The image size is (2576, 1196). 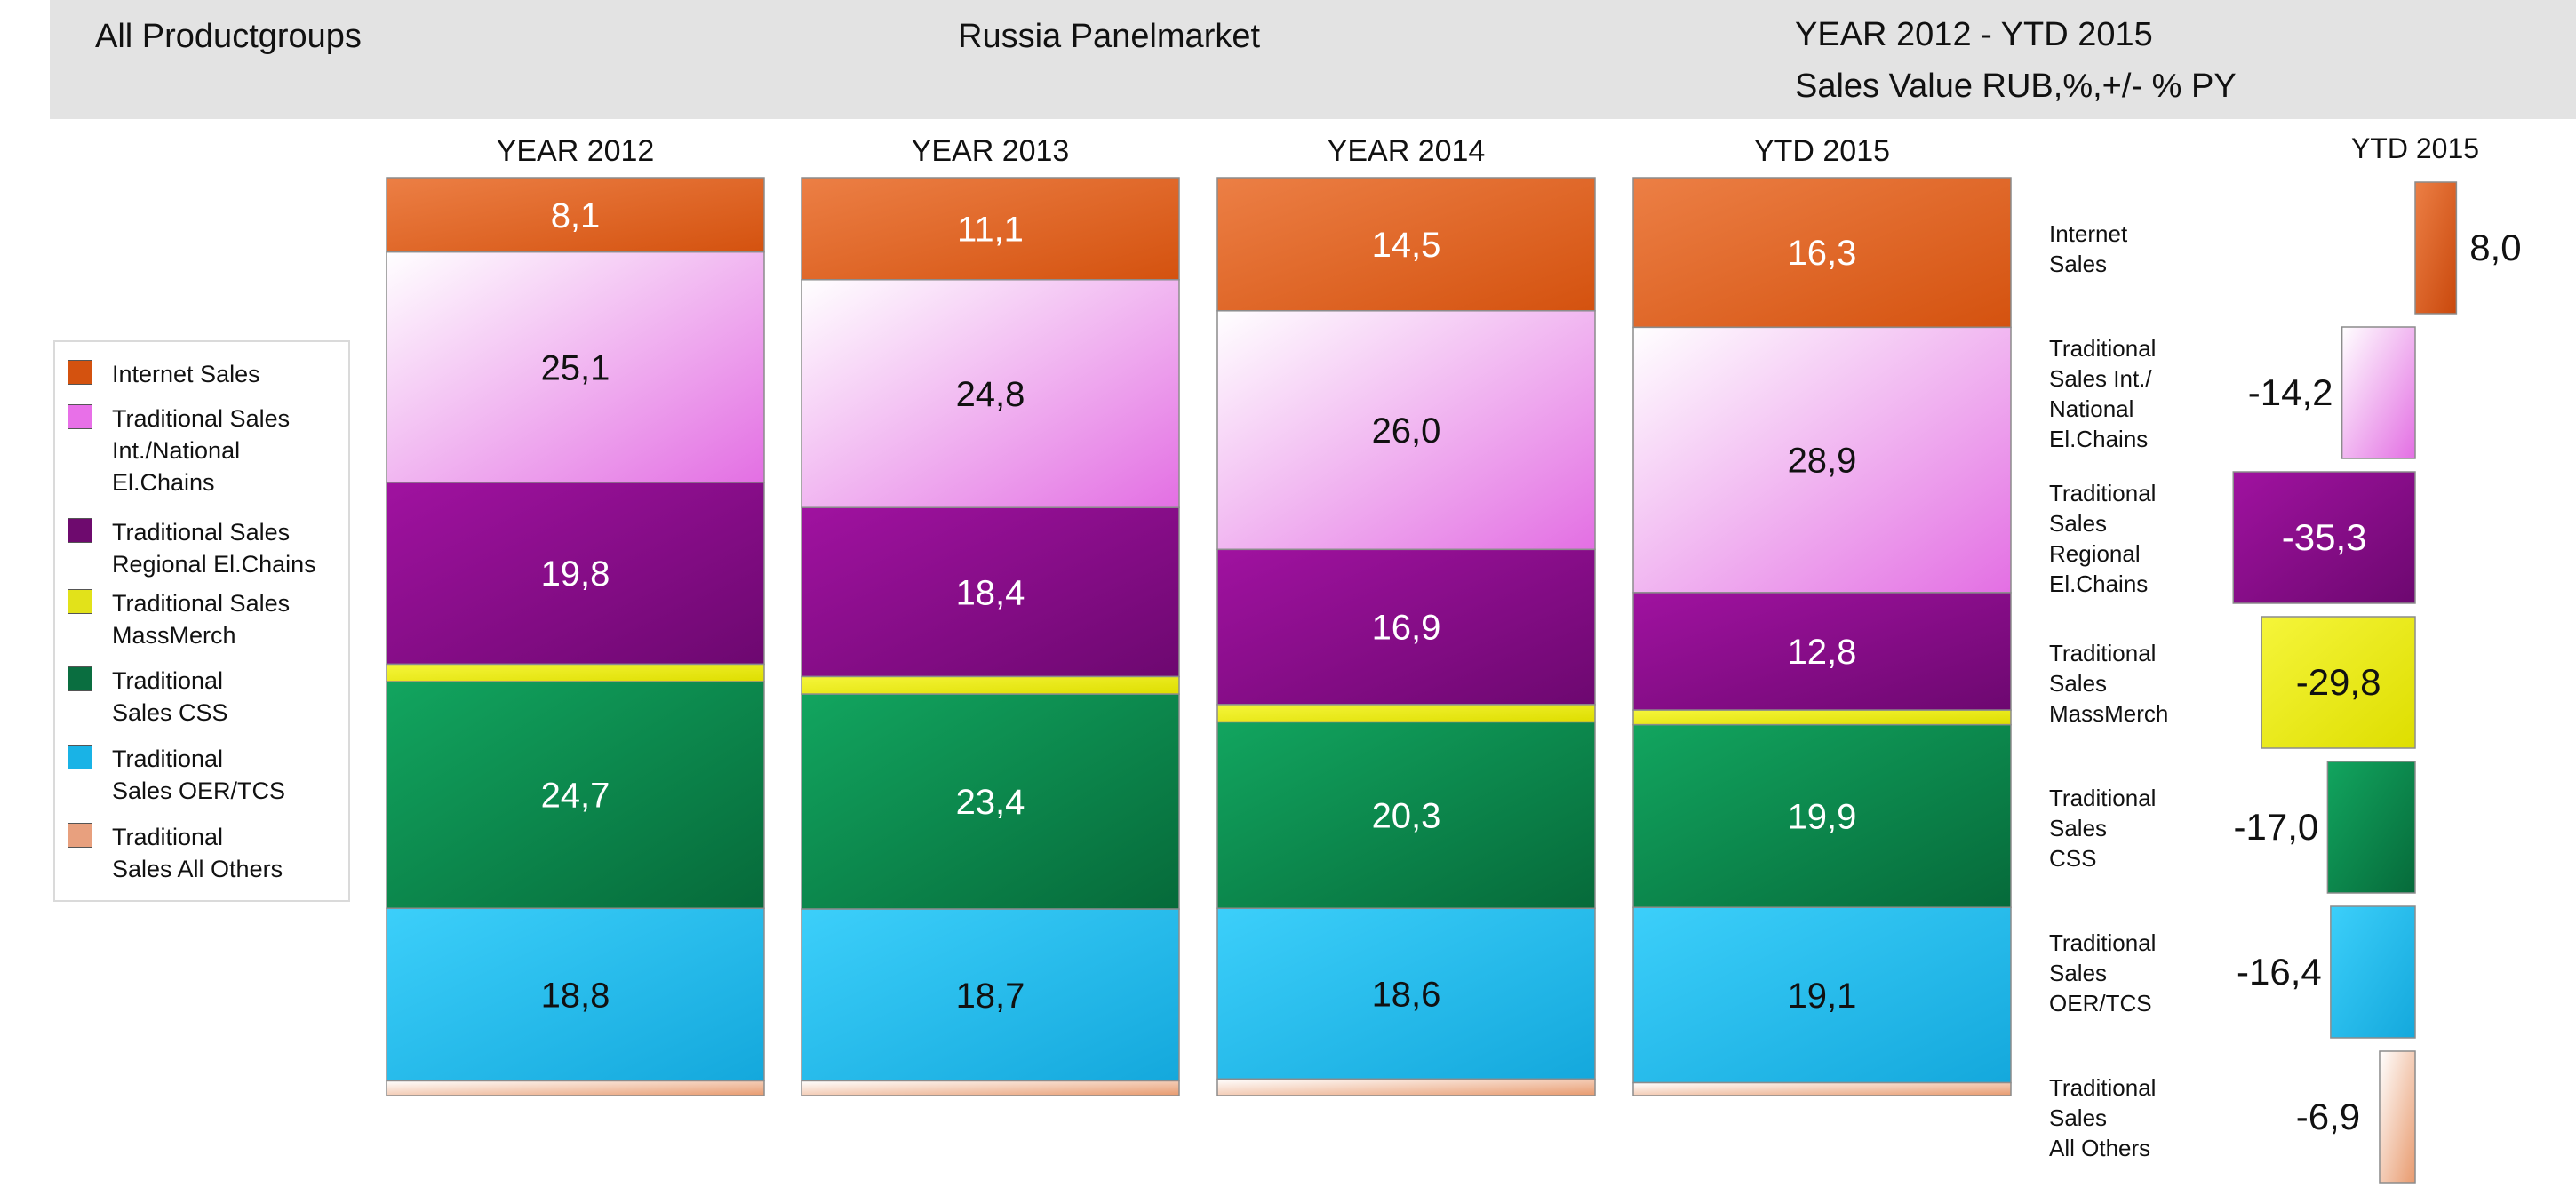 I want to click on bar-segment-traditional-sales-oer-tcs-ytd-2015, so click(x=1822, y=995).